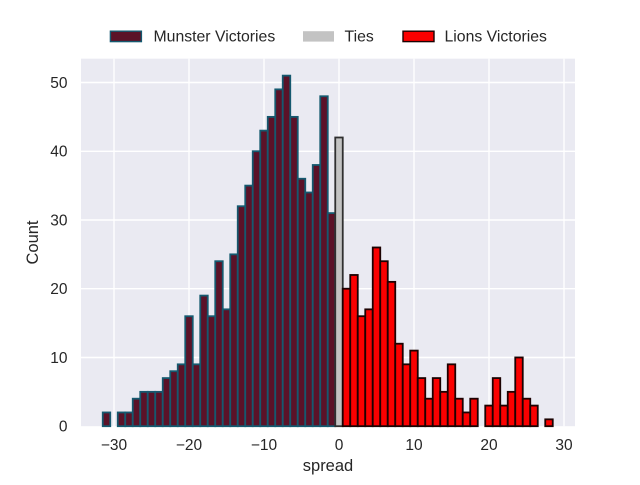 This screenshot has height=485, width=640. Describe the element at coordinates (264, 445) in the screenshot. I see `svg-text: −10` at that location.